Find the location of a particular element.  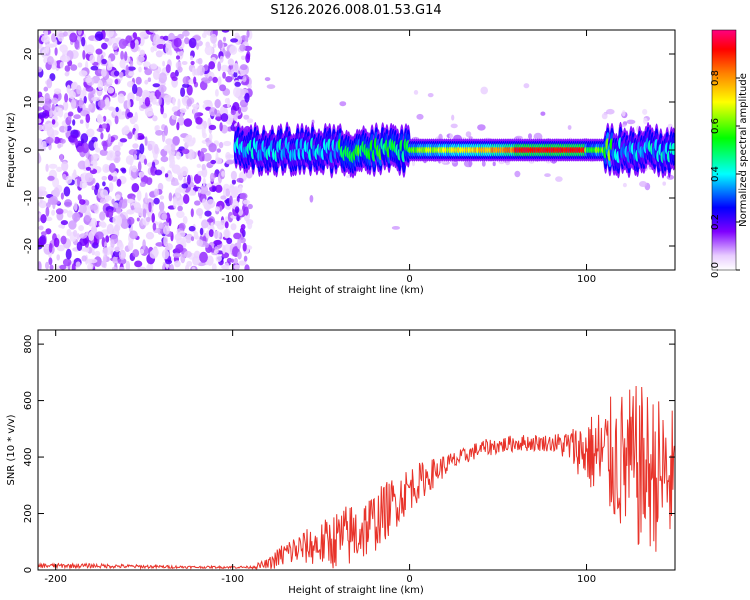

y-tick-label: 400 is located at coordinates (28, 457).